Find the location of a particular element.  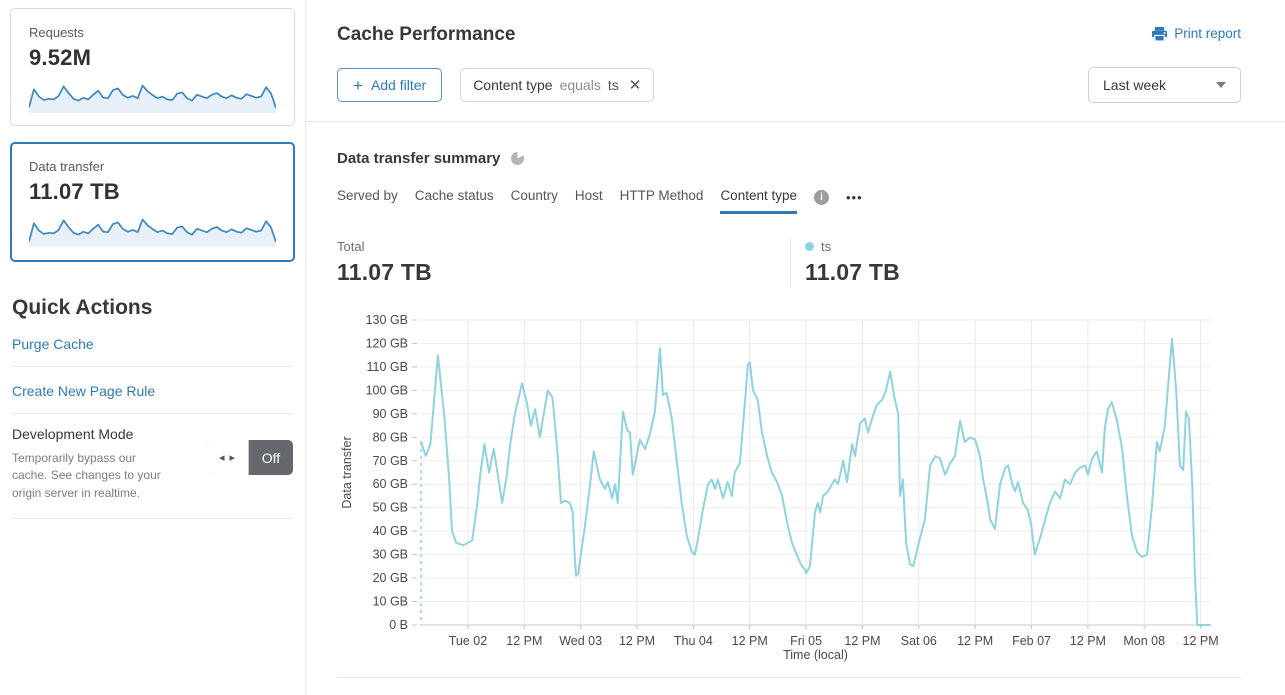

svg-text: 30 GB is located at coordinates (390, 555).